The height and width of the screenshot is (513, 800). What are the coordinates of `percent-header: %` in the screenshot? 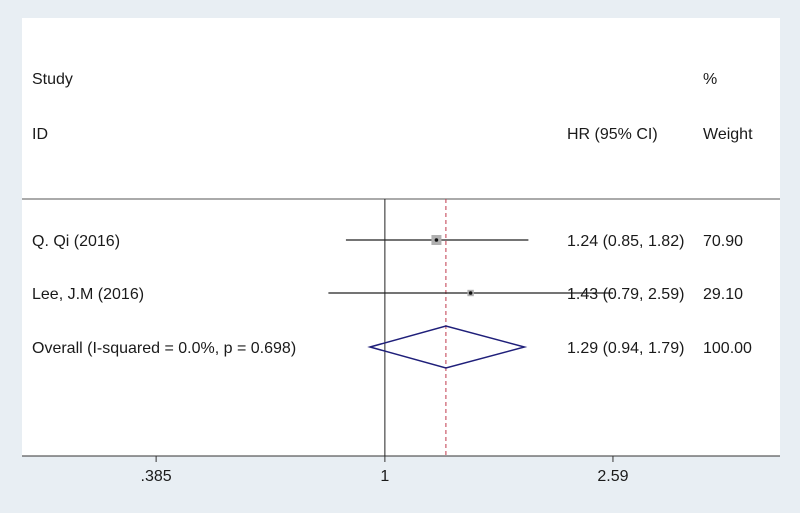 It's located at (710, 79).